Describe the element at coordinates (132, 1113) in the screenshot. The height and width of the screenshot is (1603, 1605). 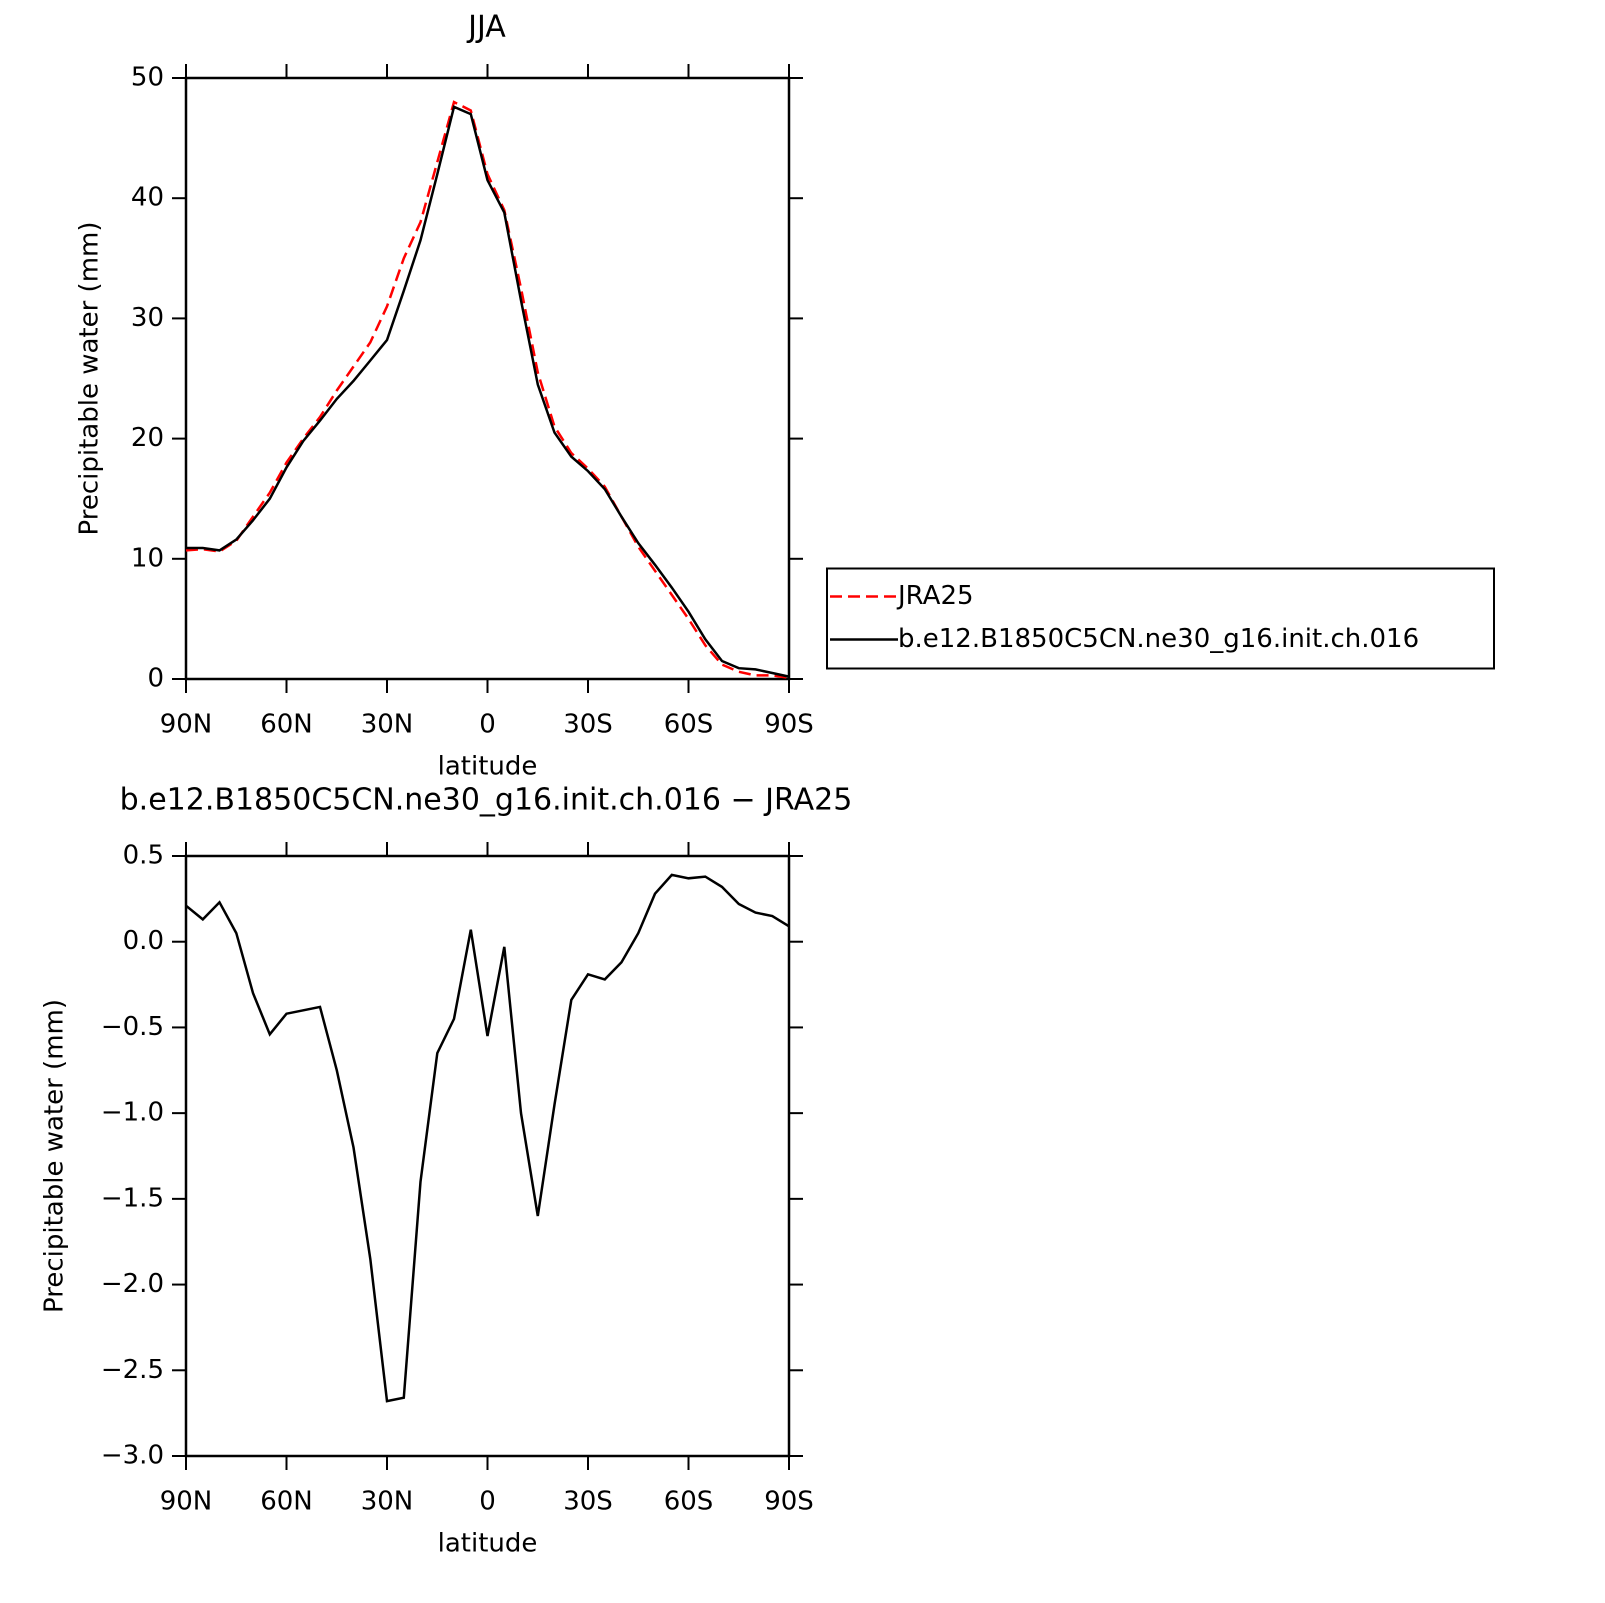
I see `y-tick-label: −1.0` at that location.